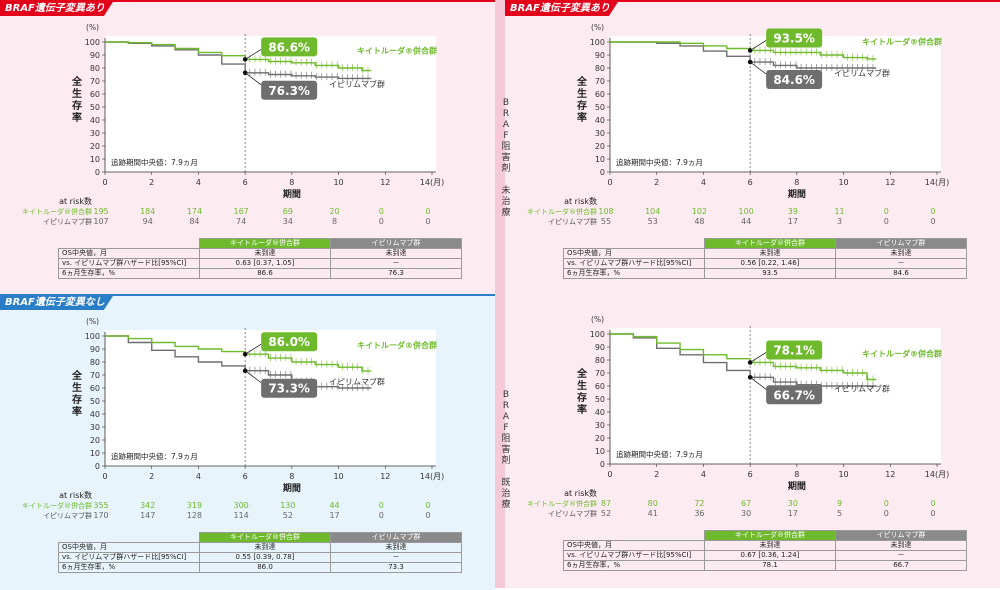 Image resolution: width=1000 pixels, height=590 pixels. Describe the element at coordinates (334, 211) in the screenshot. I see `at-risk-value-keytruda: 20` at that location.